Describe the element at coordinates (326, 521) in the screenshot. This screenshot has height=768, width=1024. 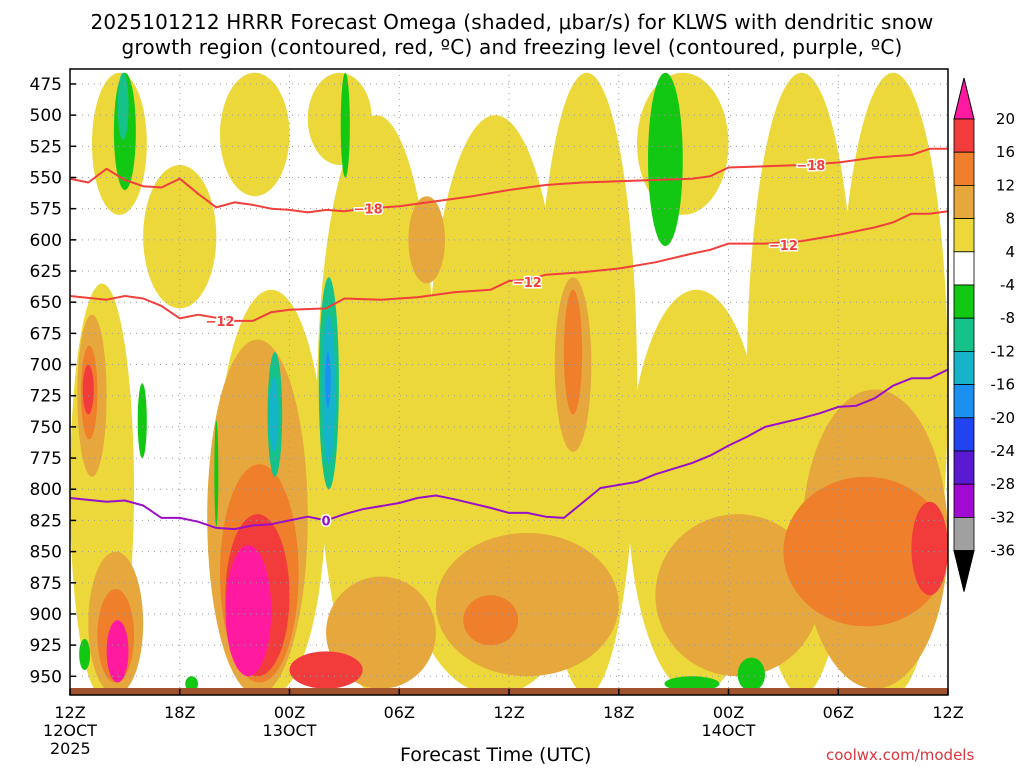
I see `contour-label: 0` at that location.